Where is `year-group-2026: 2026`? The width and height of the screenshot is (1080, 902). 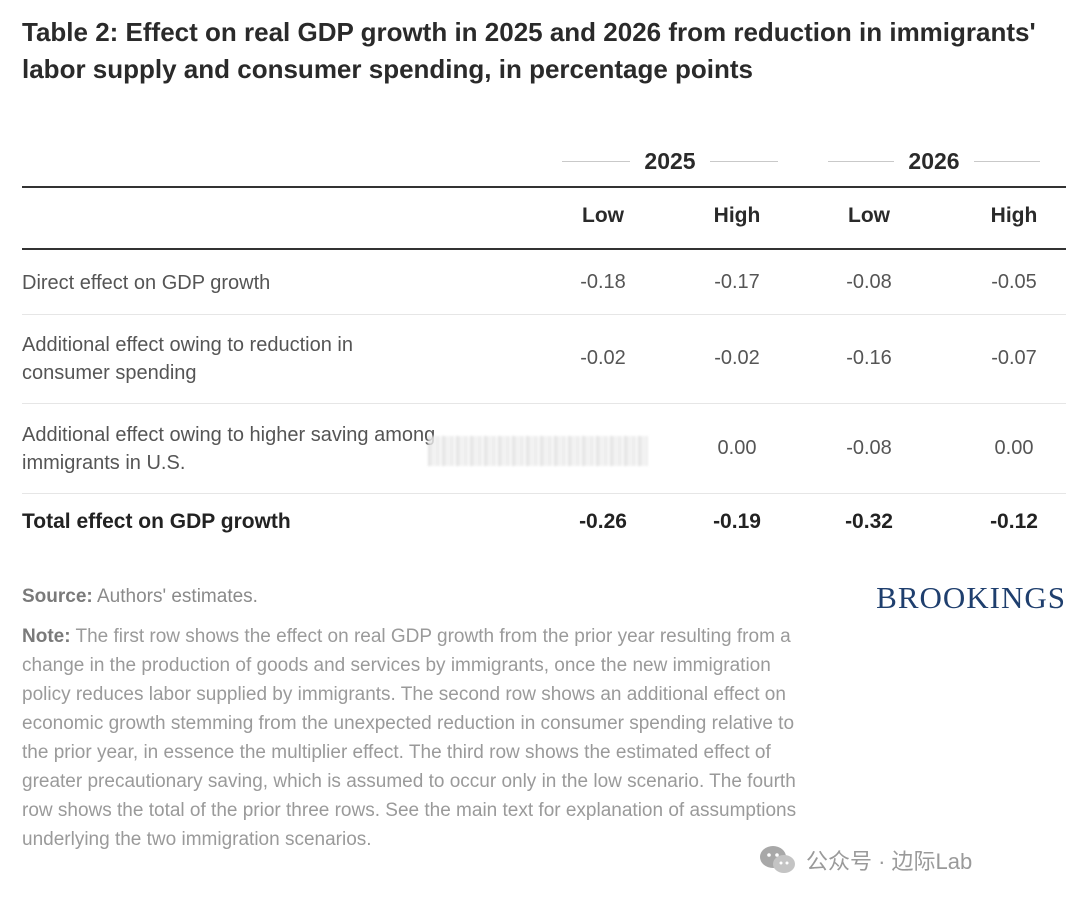 year-group-2026: 2026 is located at coordinates (934, 161).